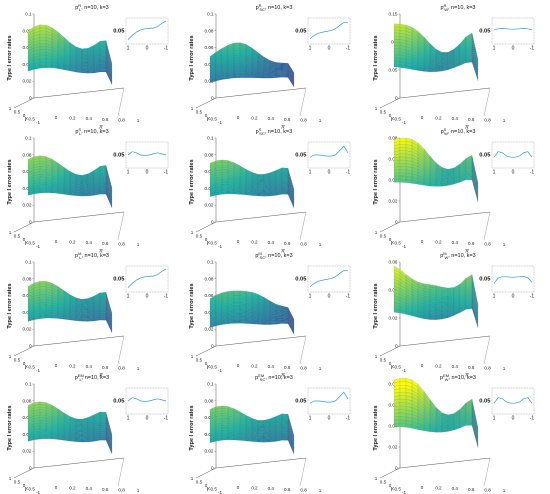 The width and height of the screenshot is (550, 494). I want to click on z-tick-label: 0.1, so click(28, 384).